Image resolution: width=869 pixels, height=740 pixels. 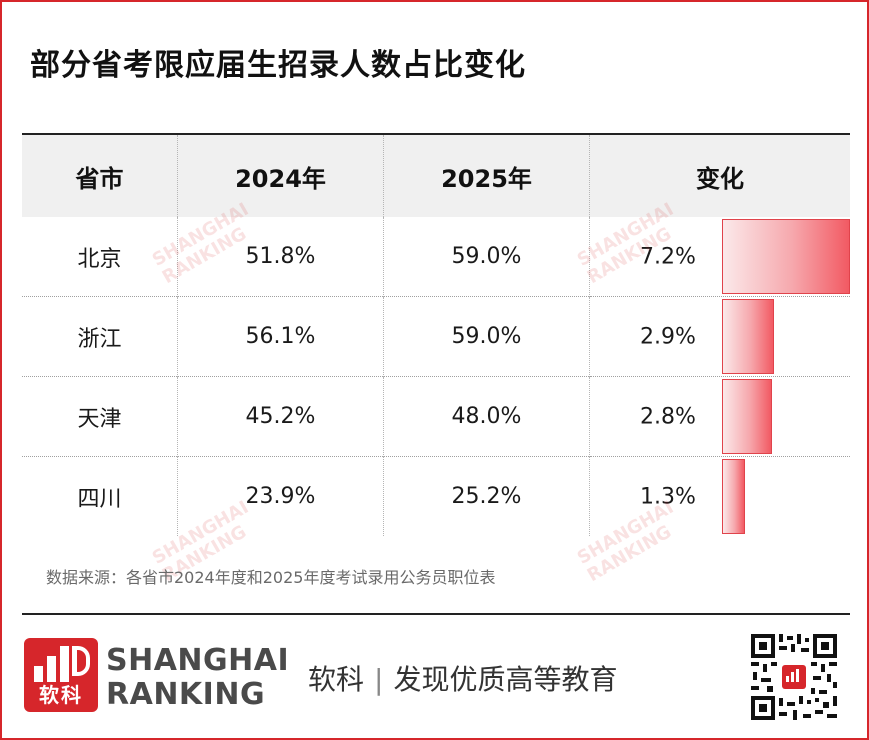 What do you see at coordinates (719, 336) in the screenshot?
I see `change-cell: 2.9%` at bounding box center [719, 336].